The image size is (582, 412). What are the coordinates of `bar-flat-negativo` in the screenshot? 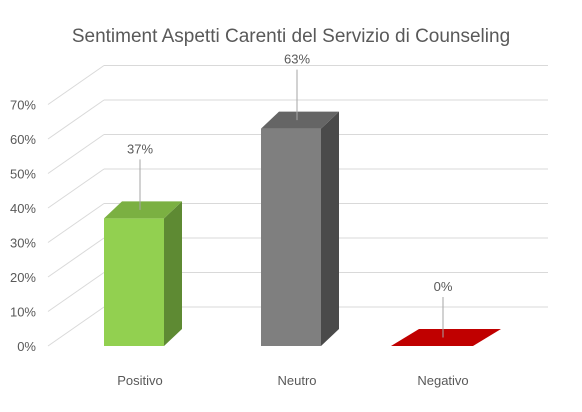 It's located at (446, 337).